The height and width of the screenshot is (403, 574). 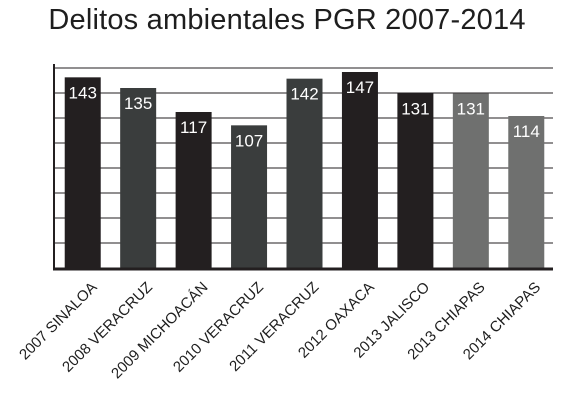 I want to click on data-label: 147, so click(x=360, y=87).